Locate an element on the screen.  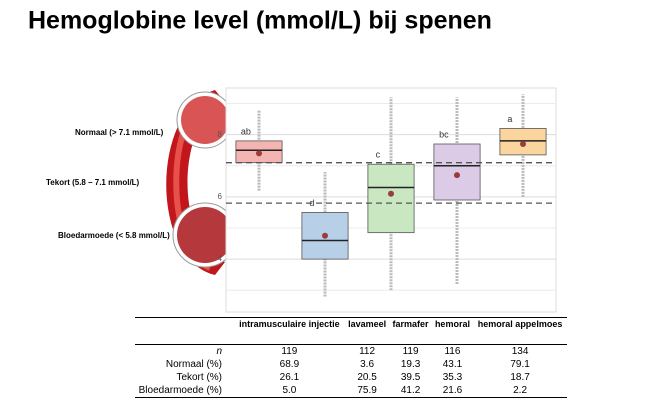
table-cell: 19.3 is located at coordinates (410, 364).